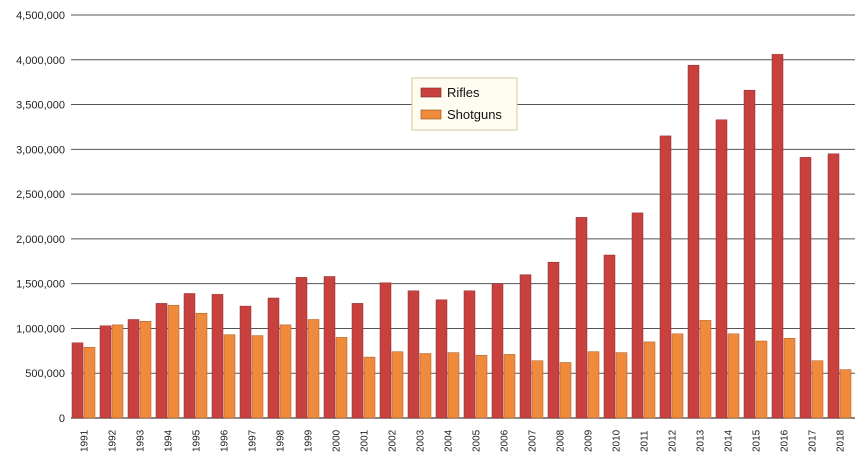  I want to click on bar-shotguns-1995, so click(201, 365).